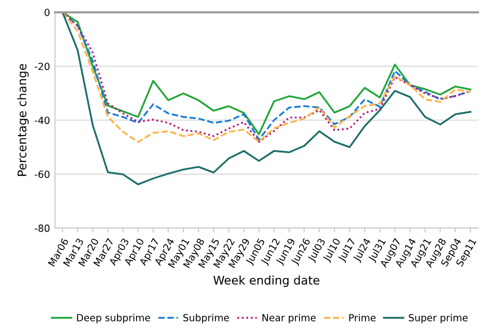  What do you see at coordinates (42, 120) in the screenshot?
I see `y-tick-label: -40` at bounding box center [42, 120].